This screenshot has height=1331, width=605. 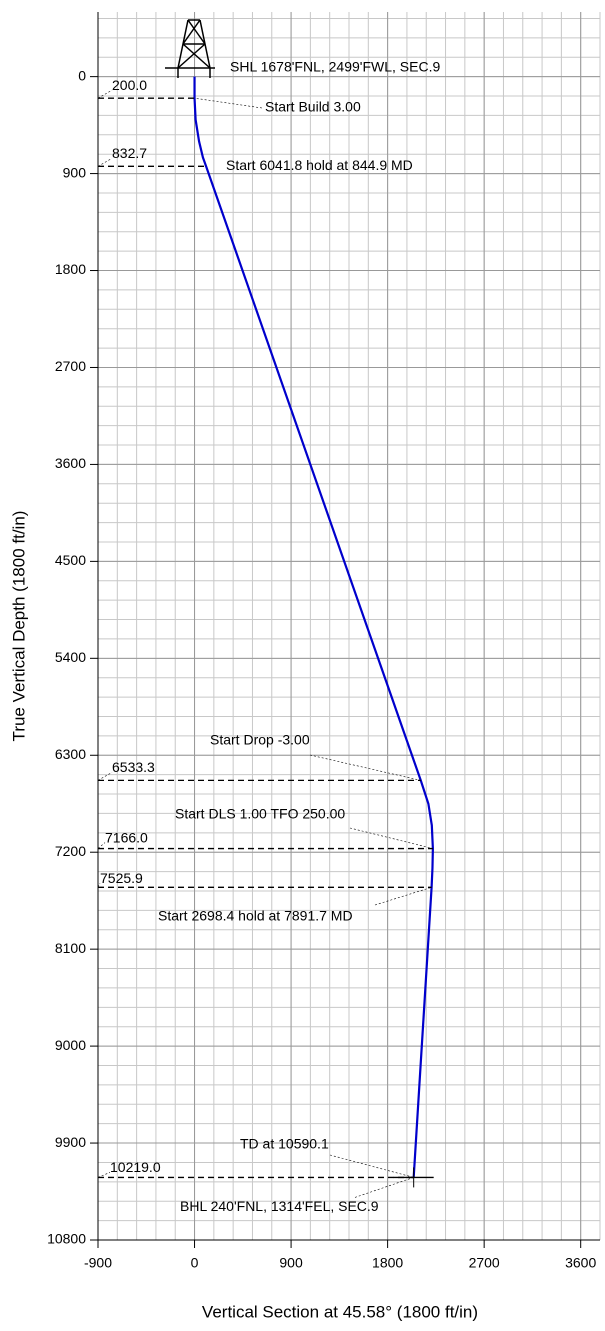 What do you see at coordinates (195, 1263) in the screenshot?
I see `x-tick-label: 0` at bounding box center [195, 1263].